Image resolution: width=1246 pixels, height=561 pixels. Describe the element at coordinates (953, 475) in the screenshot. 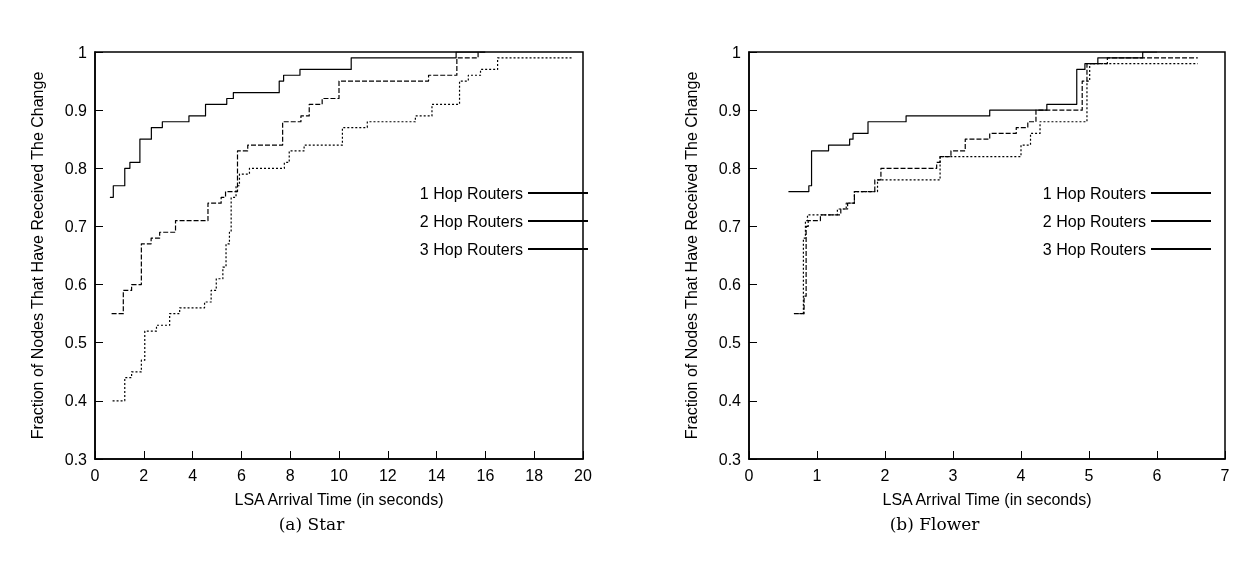

I see `x-tick-label: 3` at that location.